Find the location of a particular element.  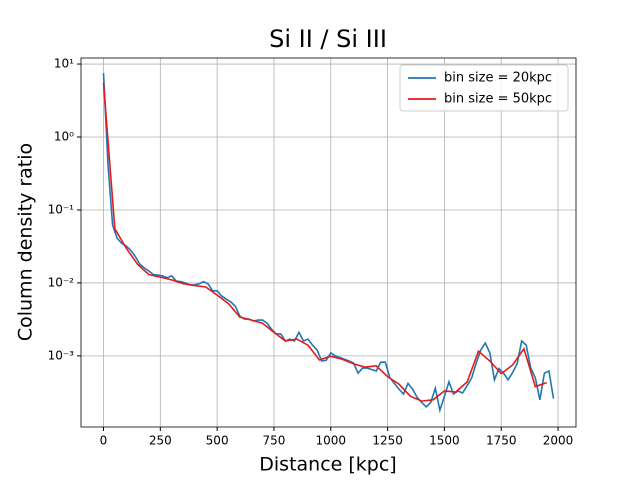

x-tick-label: 1750 is located at coordinates (501, 441).